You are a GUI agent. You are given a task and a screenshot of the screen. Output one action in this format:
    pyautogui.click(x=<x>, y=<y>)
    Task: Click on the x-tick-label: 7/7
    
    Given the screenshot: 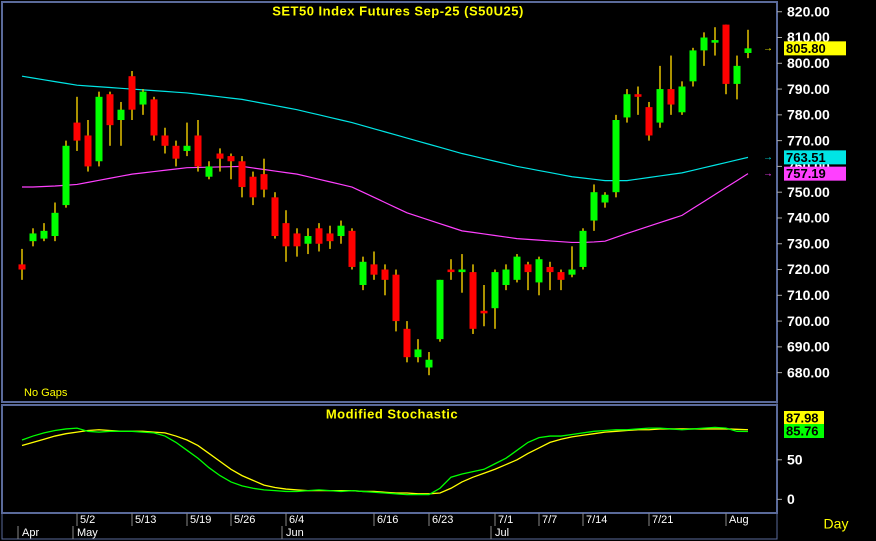 What is the action you would take?
    pyautogui.click(x=549, y=520)
    